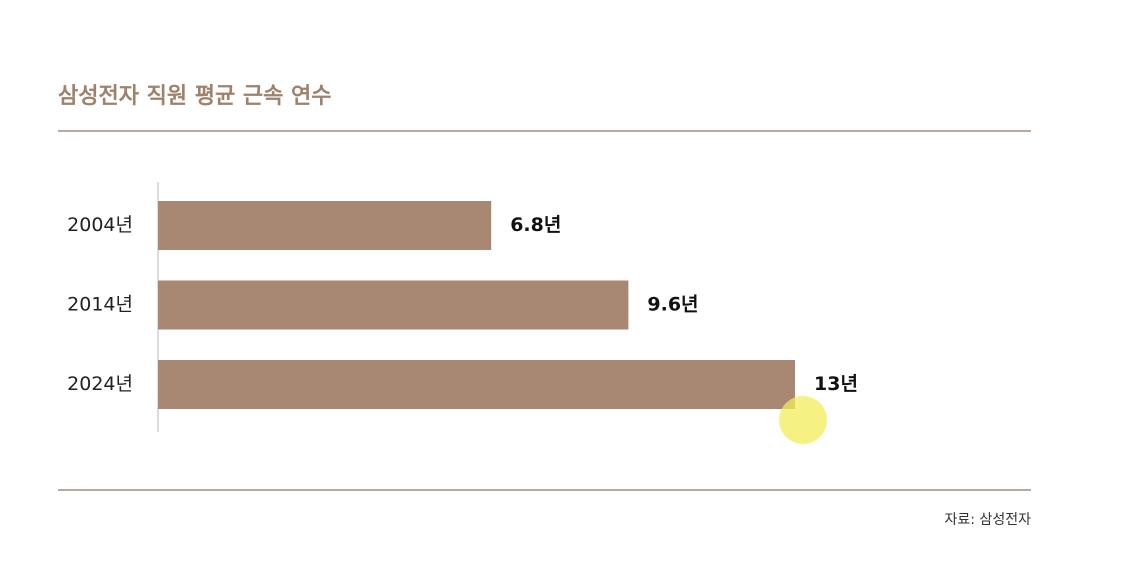 This screenshot has height=587, width=1134. What do you see at coordinates (988, 520) in the screenshot?
I see `source-note: 자료: 삼성전자` at bounding box center [988, 520].